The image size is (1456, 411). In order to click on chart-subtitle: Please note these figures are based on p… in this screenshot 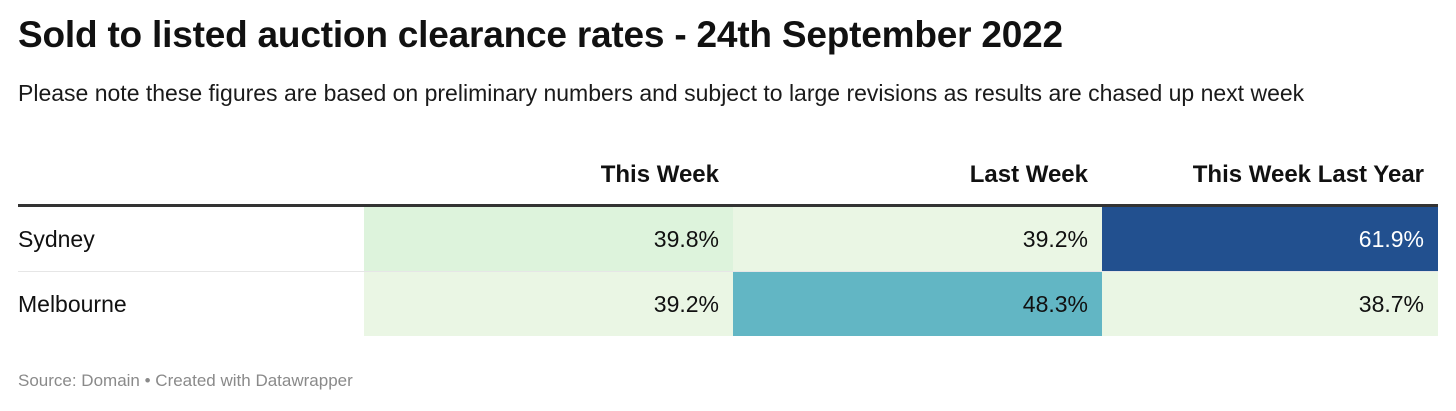, I will do `click(661, 93)`.